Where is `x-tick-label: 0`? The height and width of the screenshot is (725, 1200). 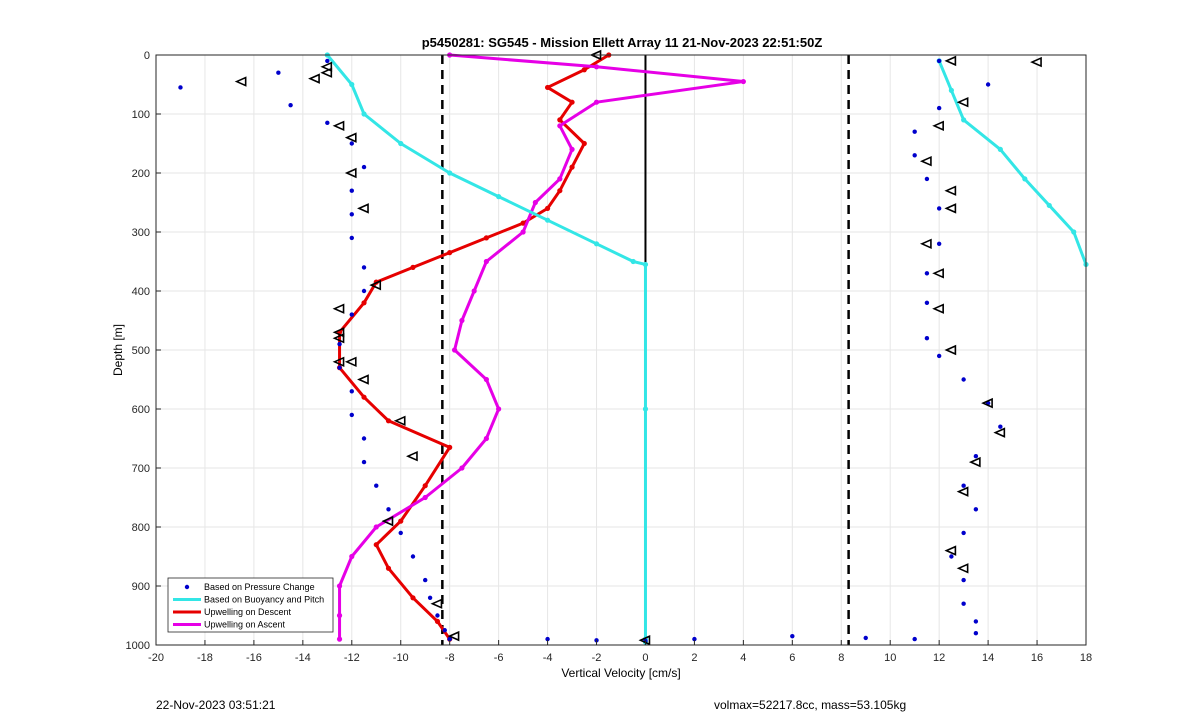
x-tick-label: 0 is located at coordinates (645, 658).